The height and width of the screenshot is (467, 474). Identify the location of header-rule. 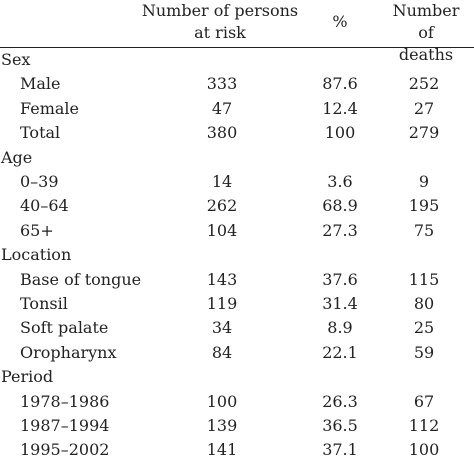
(237, 47).